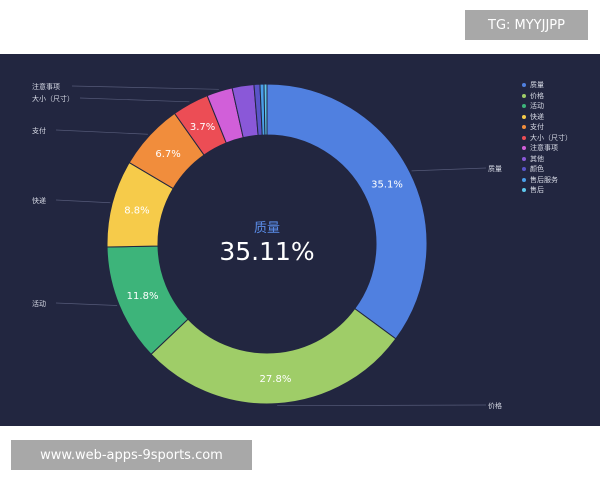 The height and width of the screenshot is (480, 600). What do you see at coordinates (537, 127) in the screenshot?
I see `legend-label: 支付` at bounding box center [537, 127].